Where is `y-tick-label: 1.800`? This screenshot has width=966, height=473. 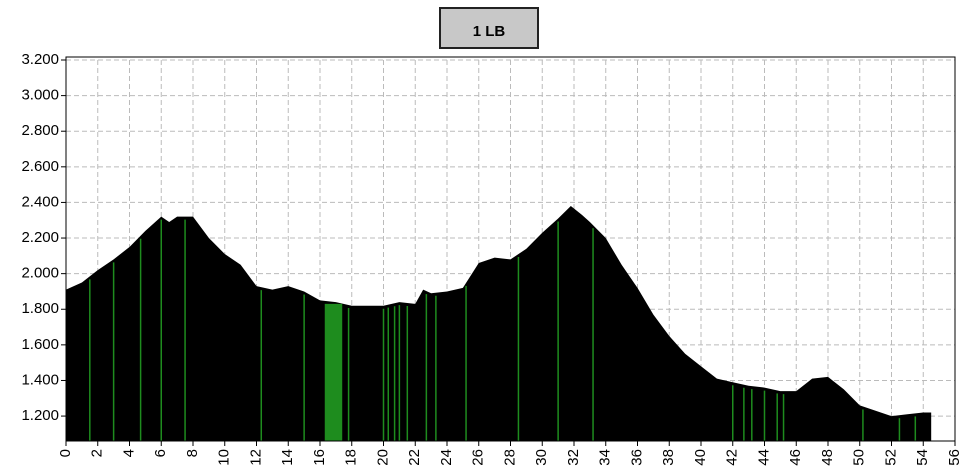 y-tick-label: 1.800 is located at coordinates (40, 308).